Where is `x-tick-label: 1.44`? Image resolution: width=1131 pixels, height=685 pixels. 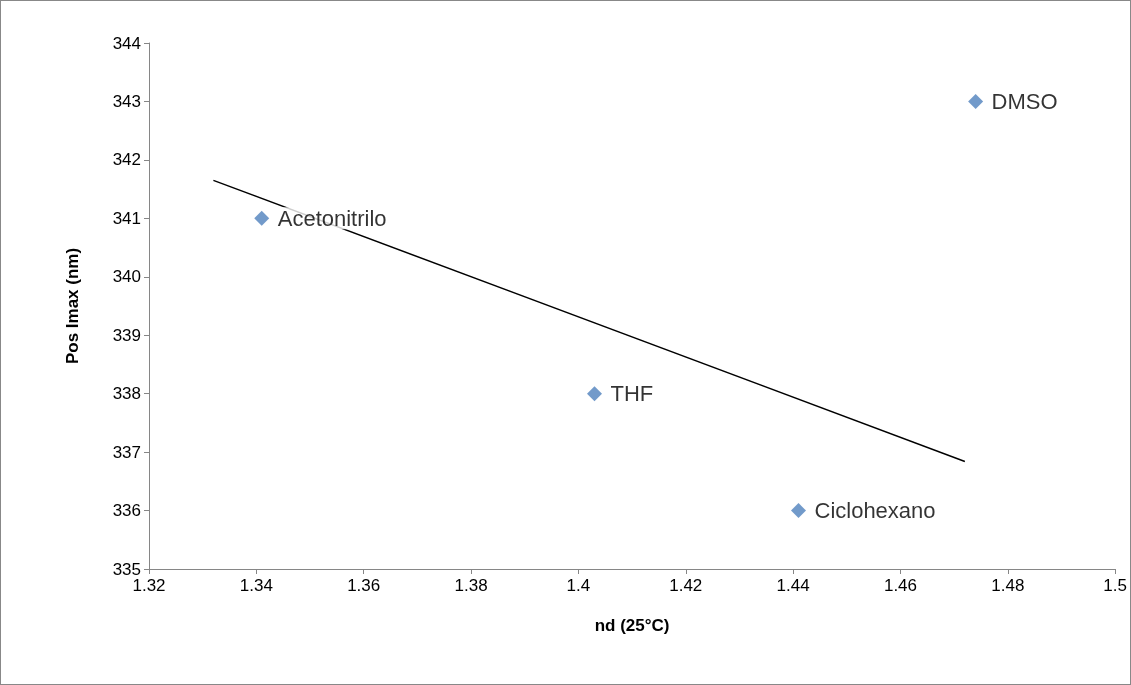
x-tick-label: 1.44 is located at coordinates (793, 585).